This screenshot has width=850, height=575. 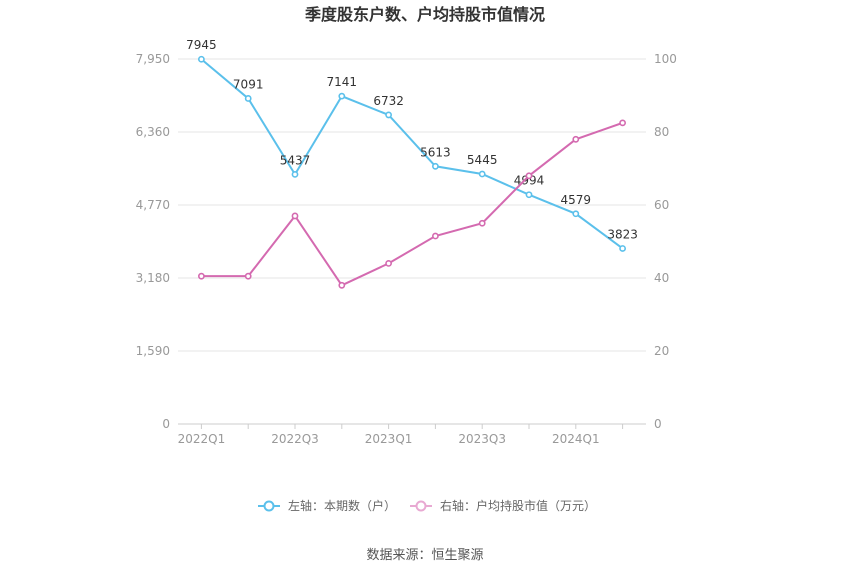 What do you see at coordinates (248, 84) in the screenshot?
I see `data-label: 7091` at bounding box center [248, 84].